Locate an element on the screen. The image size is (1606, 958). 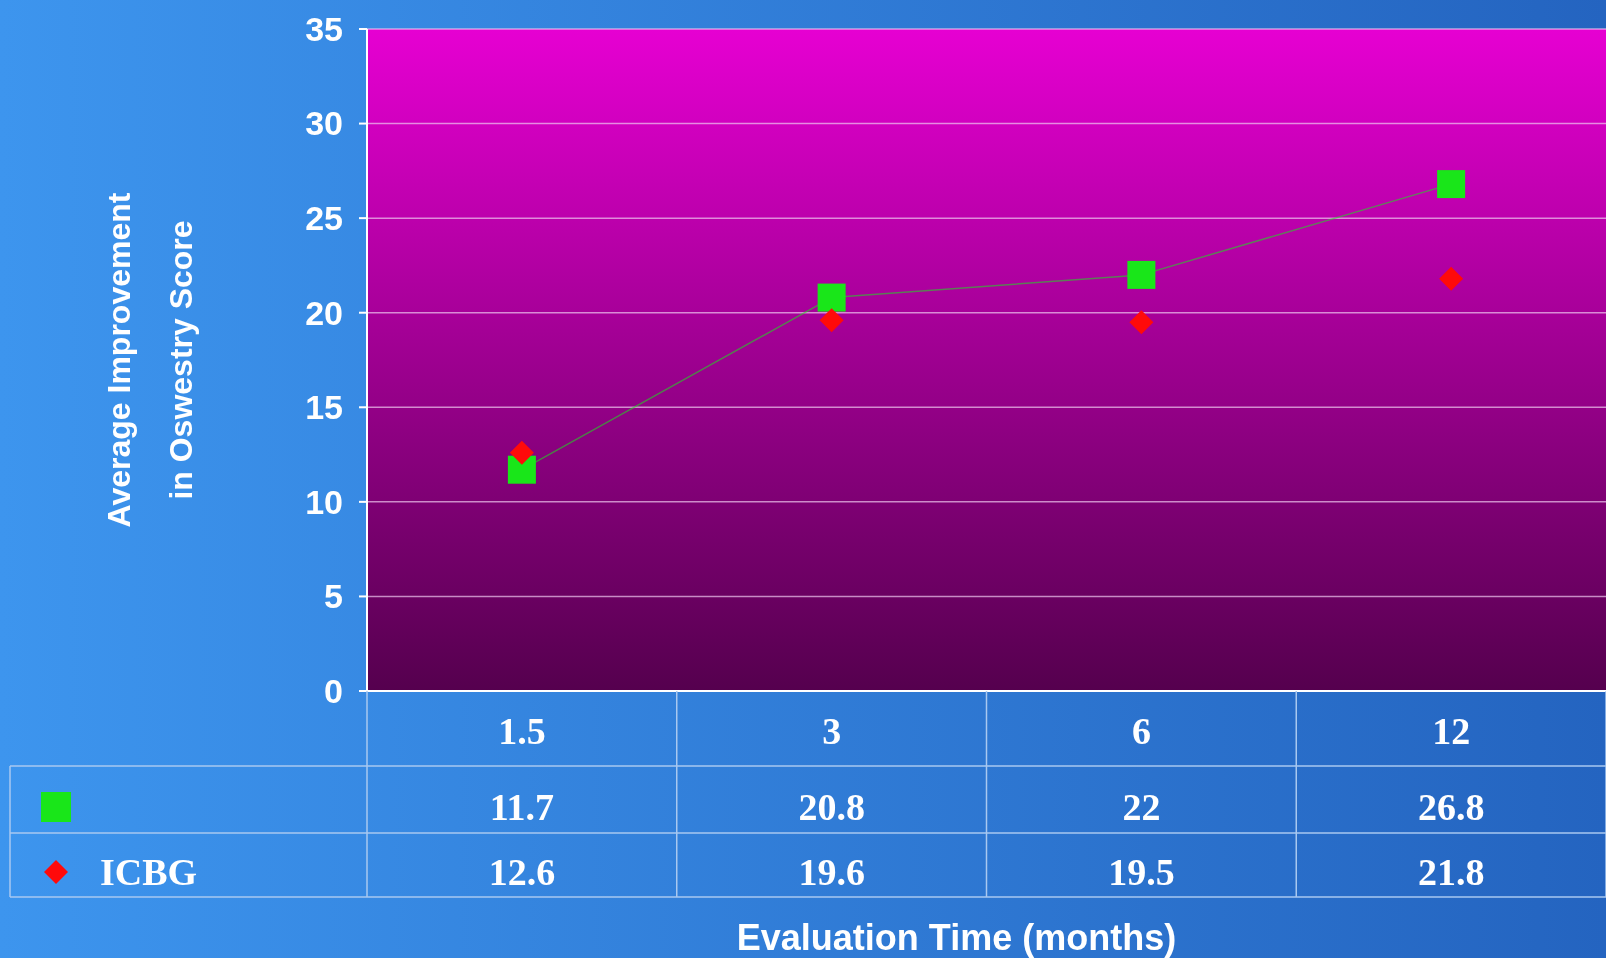
data-label: 19.5 is located at coordinates (1141, 872).